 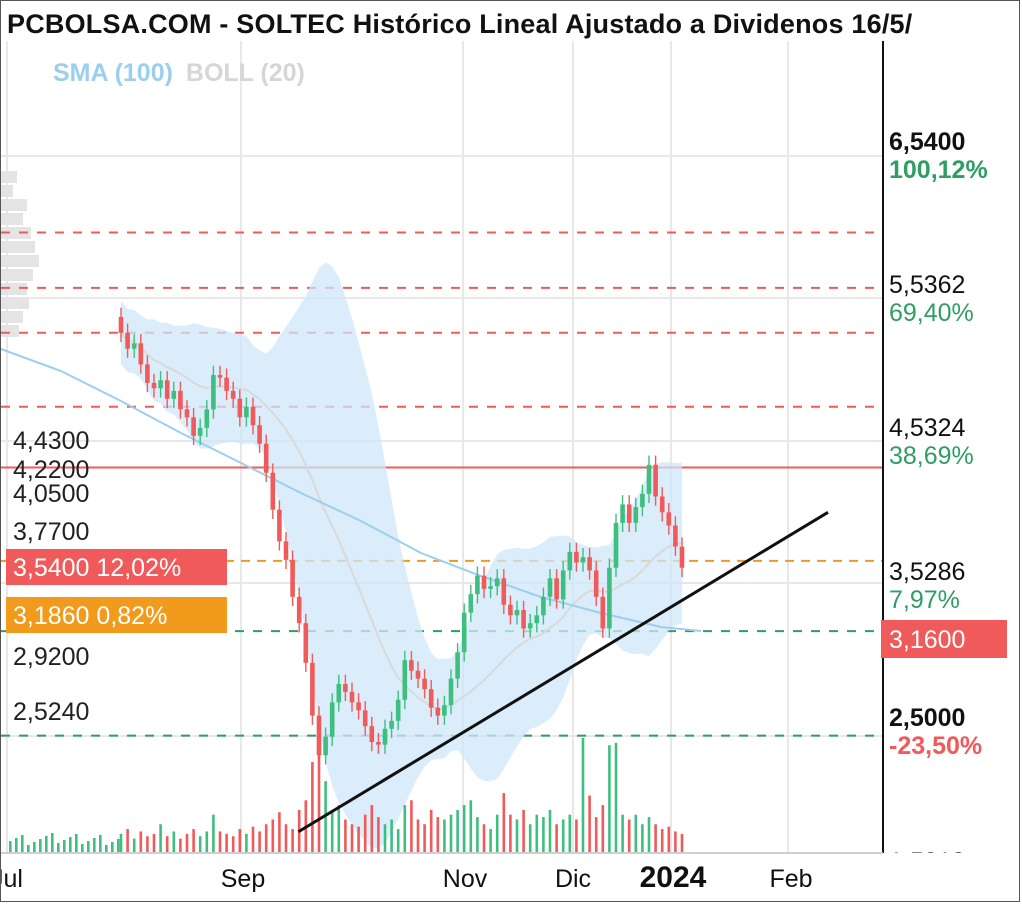 What do you see at coordinates (938, 170) in the screenshot?
I see `y-axis-percent-label: 100,12%` at bounding box center [938, 170].